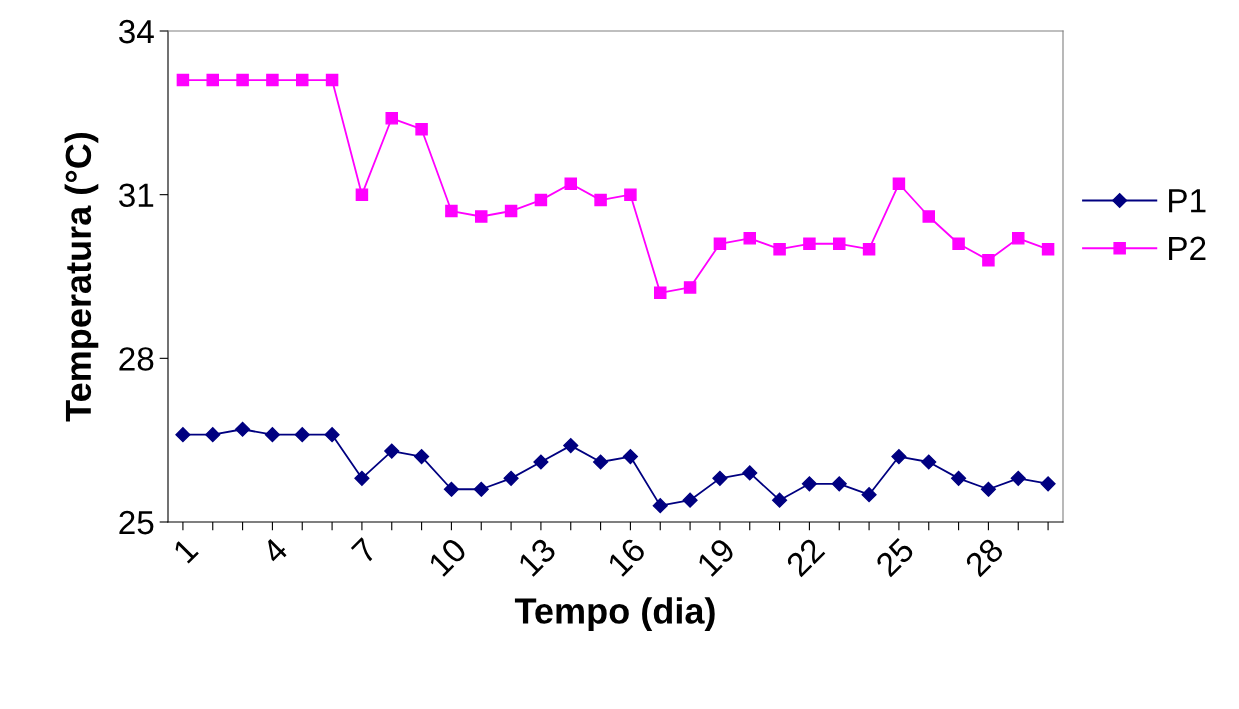 The width and height of the screenshot is (1239, 709). I want to click on x-axis-title: Tempo (dia), so click(614, 614).